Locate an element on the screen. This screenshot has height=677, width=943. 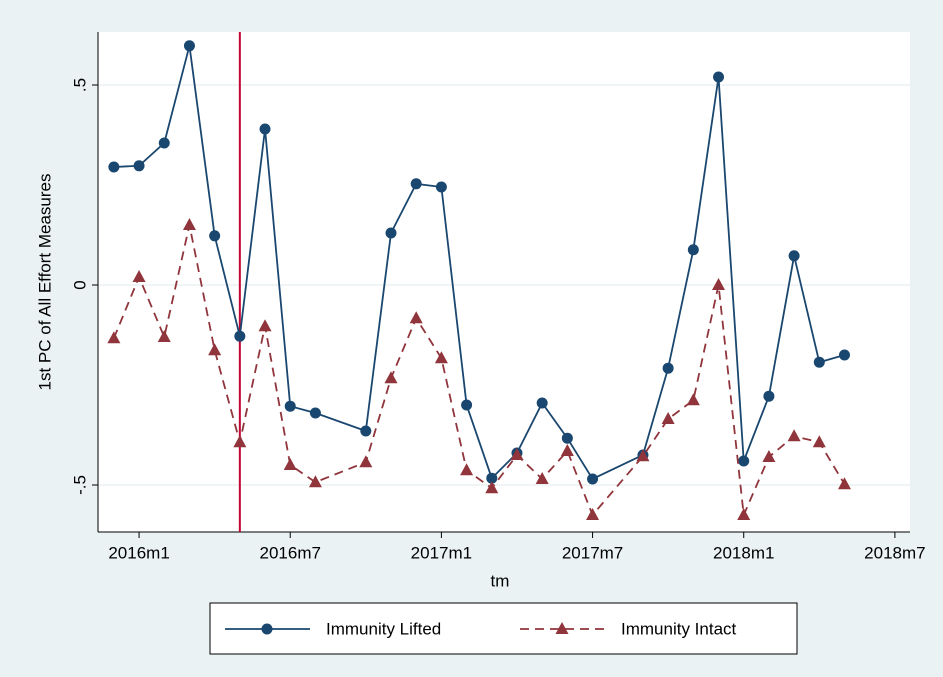
y-tick-label: .5 is located at coordinates (79, 85).